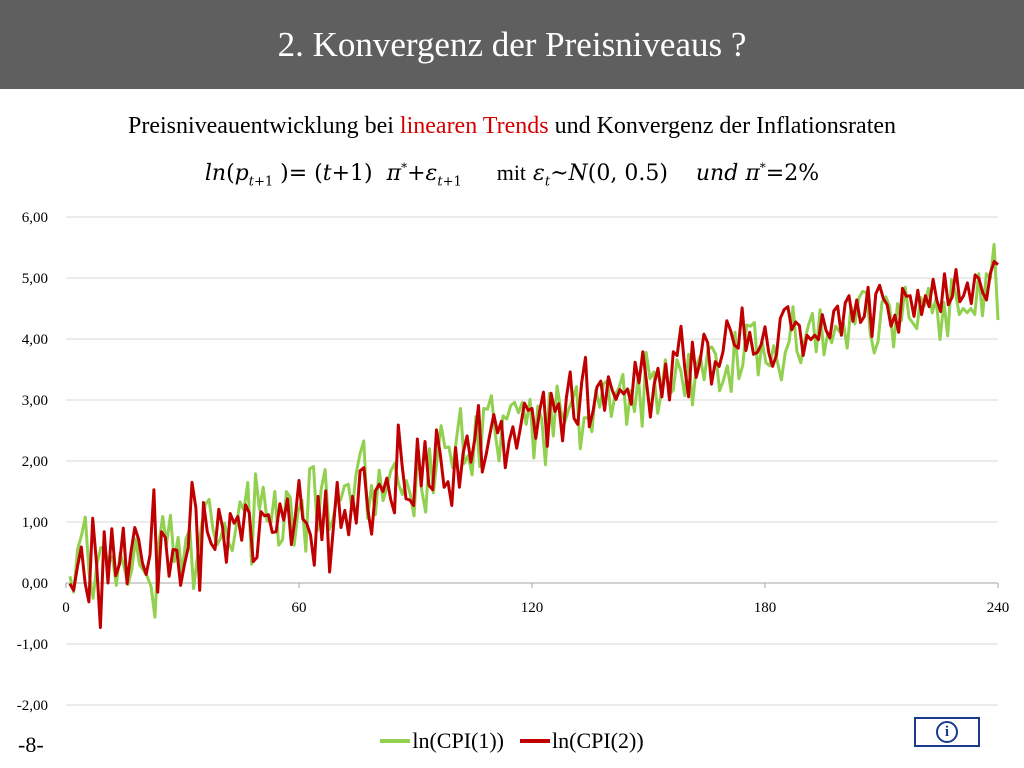  Describe the element at coordinates (511, 172) in the screenshot. I see `formula-mit: mit` at that location.